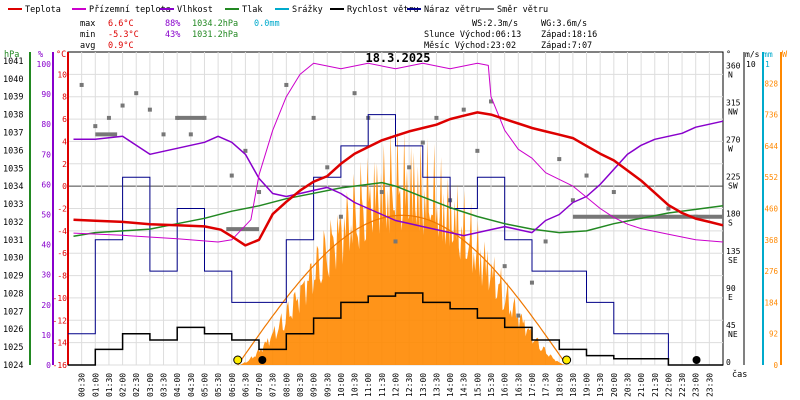  Describe the element at coordinates (13, 330) in the screenshot. I see `pressure-tick-label: 1026` at that location.